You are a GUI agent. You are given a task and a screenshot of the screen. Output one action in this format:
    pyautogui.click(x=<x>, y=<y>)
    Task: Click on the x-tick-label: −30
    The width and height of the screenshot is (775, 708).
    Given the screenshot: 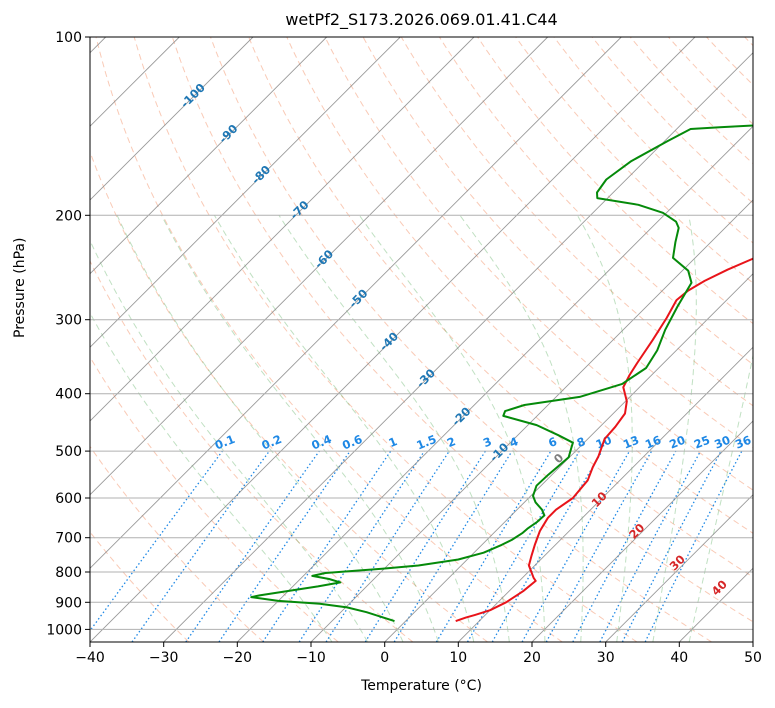 What is the action you would take?
    pyautogui.click(x=164, y=658)
    